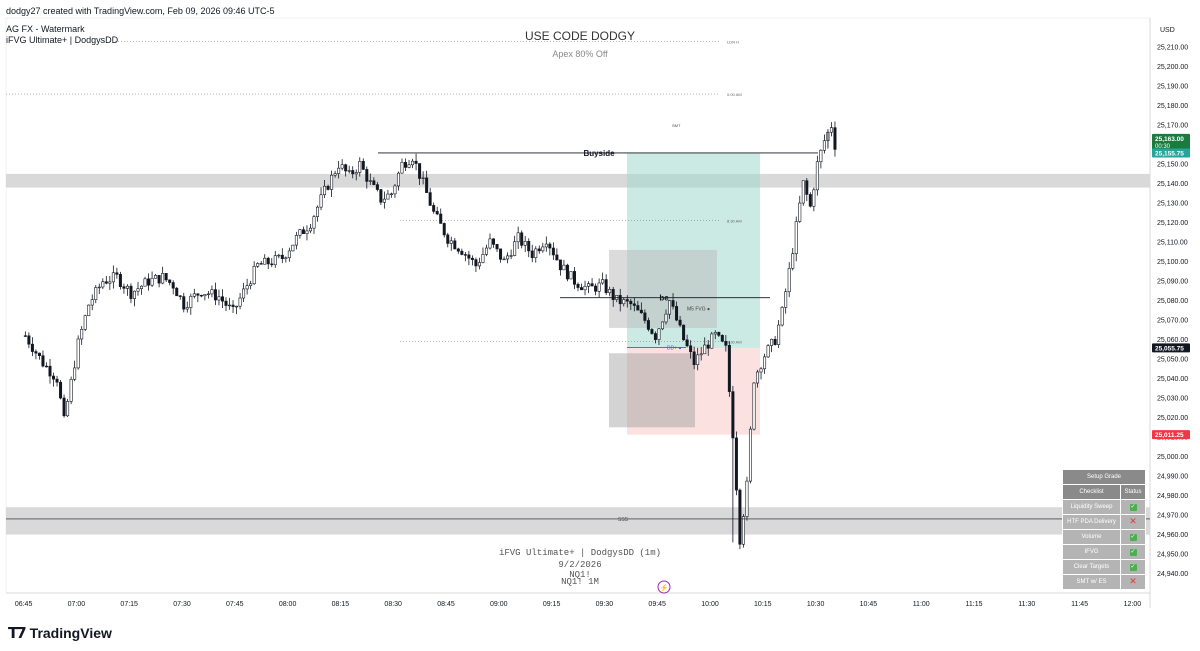 This screenshot has height=651, width=1200. I want to click on y-tick-label: 25,120.00, so click(1172, 223).